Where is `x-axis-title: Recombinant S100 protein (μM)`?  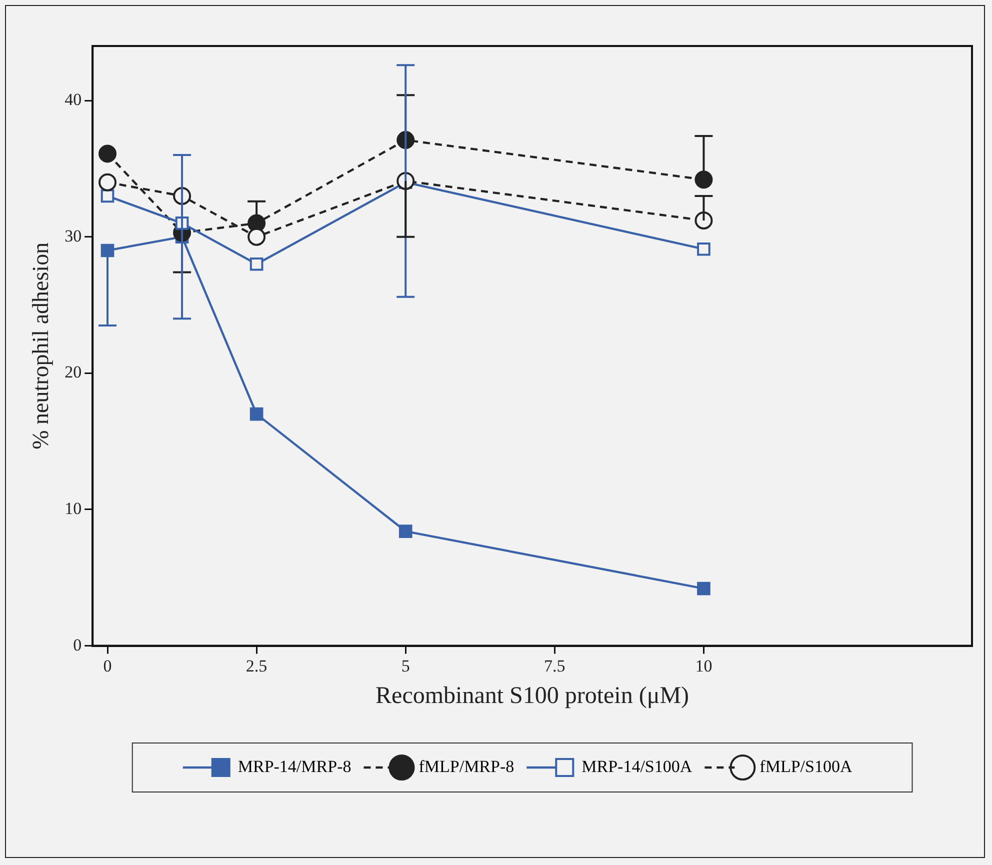
x-axis-title: Recombinant S100 protein (μM) is located at coordinates (533, 695).